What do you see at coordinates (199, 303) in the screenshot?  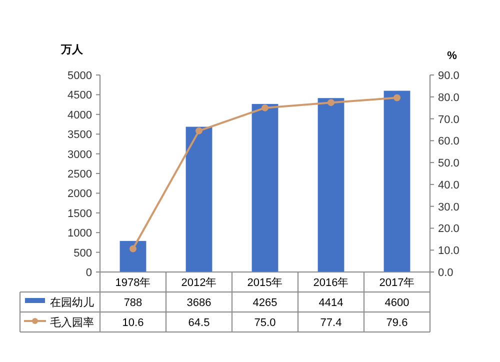 I see `data-label: 3686` at bounding box center [199, 303].